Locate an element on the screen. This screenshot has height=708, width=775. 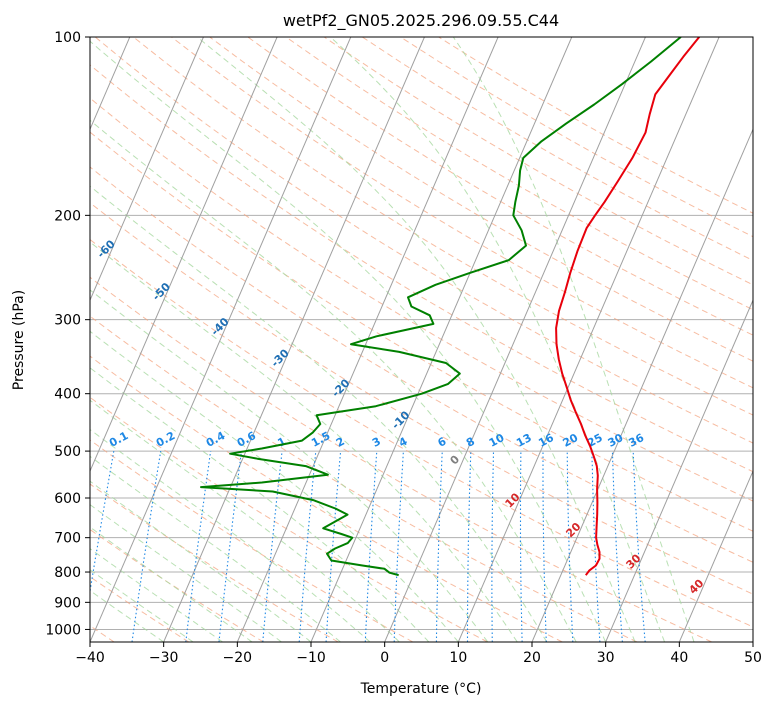
mixing-ratio-label: 6 is located at coordinates (442, 442).